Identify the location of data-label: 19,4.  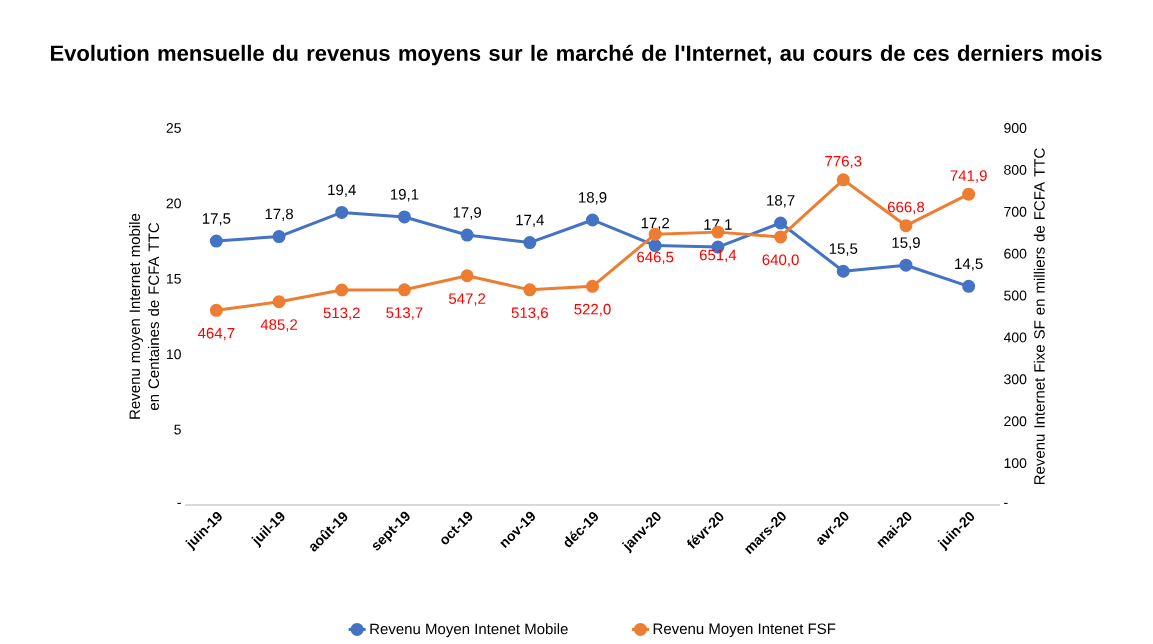
(342, 190).